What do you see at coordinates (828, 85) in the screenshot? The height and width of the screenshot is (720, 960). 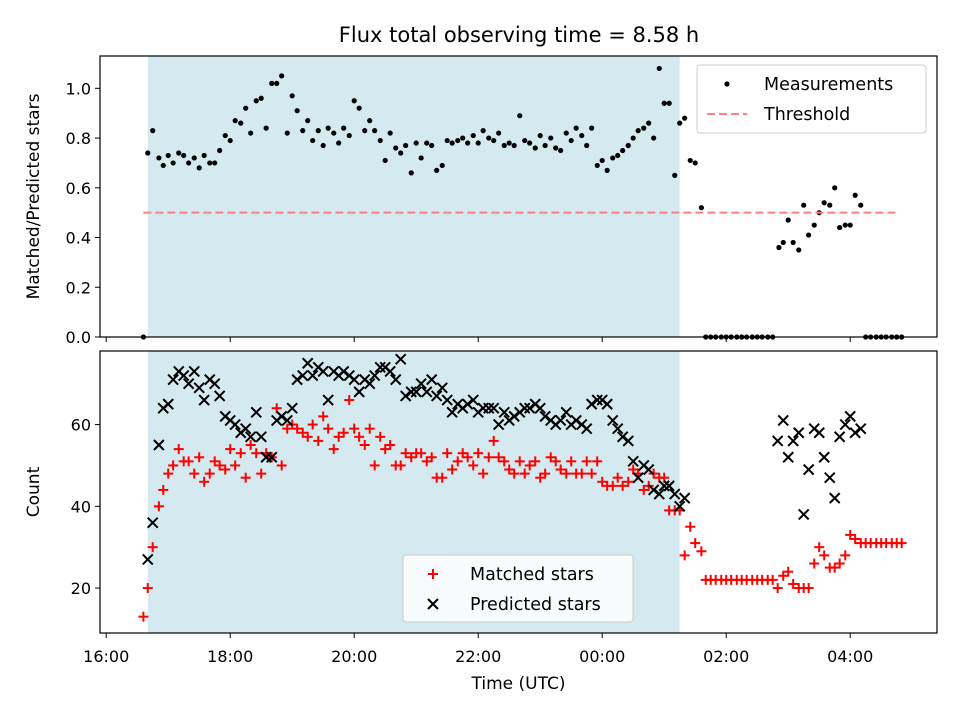 I see `legend-label: Measurements` at bounding box center [828, 85].